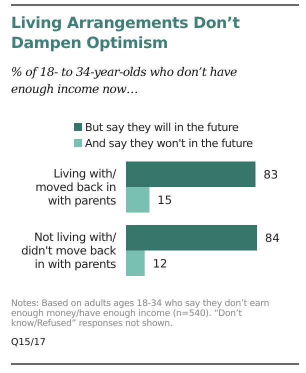 This screenshot has width=306, height=373. I want to click on y-tick-label: Not living with/ didn't move back in with parents, so click(69, 250).